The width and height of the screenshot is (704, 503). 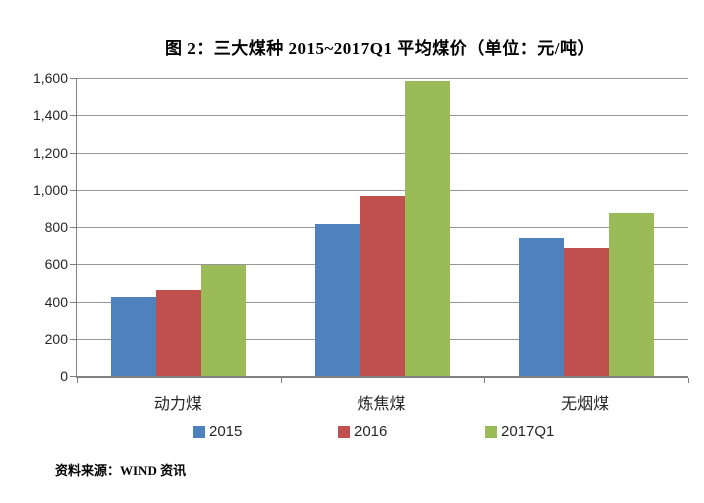 What do you see at coordinates (50, 78) in the screenshot?
I see `y-axis-tick-label: 1,600` at bounding box center [50, 78].